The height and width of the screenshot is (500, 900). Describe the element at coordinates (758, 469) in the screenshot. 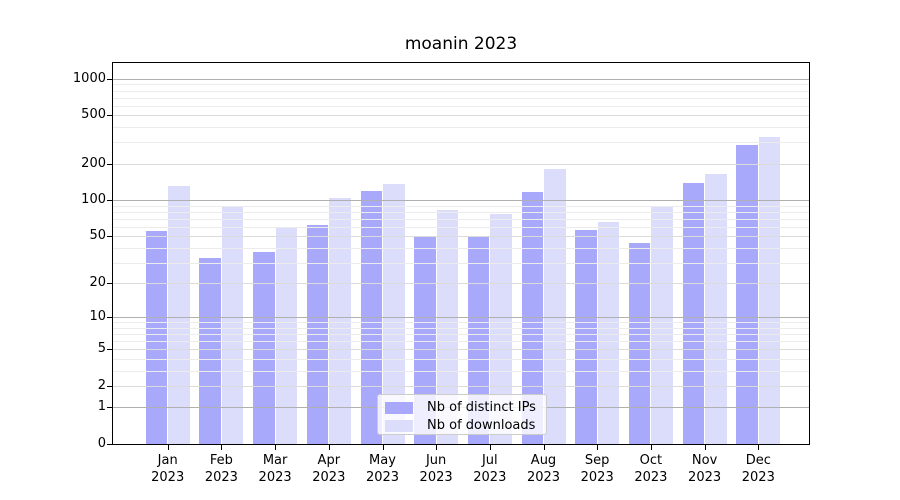

I see `x-tick-label: Dec 2023` at that location.